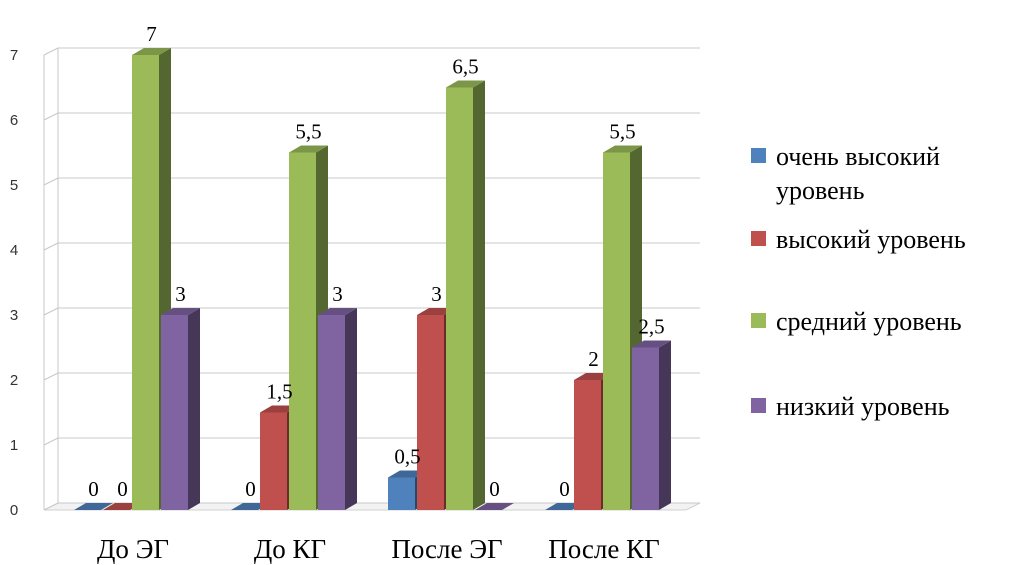 The image size is (1030, 565). I want to click on legend-item: очень высокий уровень, so click(845, 173).